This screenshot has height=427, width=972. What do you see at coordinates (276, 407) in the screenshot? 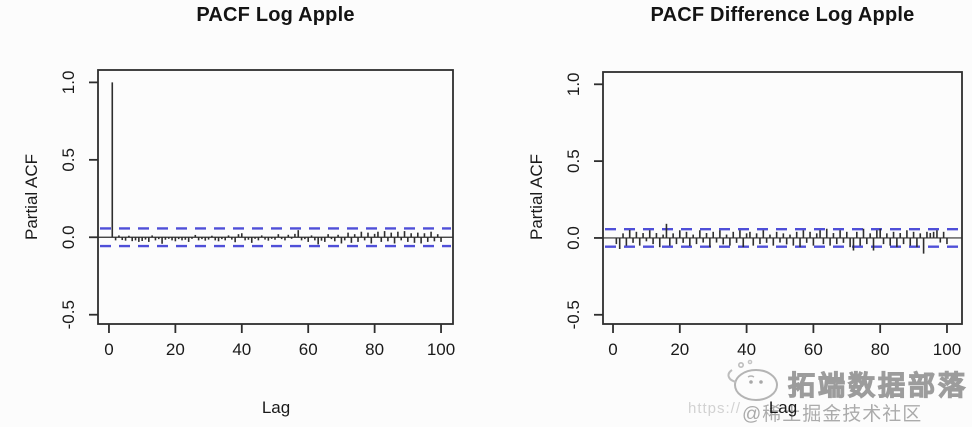
I see `left-x-axis-label: Lag` at bounding box center [276, 407].